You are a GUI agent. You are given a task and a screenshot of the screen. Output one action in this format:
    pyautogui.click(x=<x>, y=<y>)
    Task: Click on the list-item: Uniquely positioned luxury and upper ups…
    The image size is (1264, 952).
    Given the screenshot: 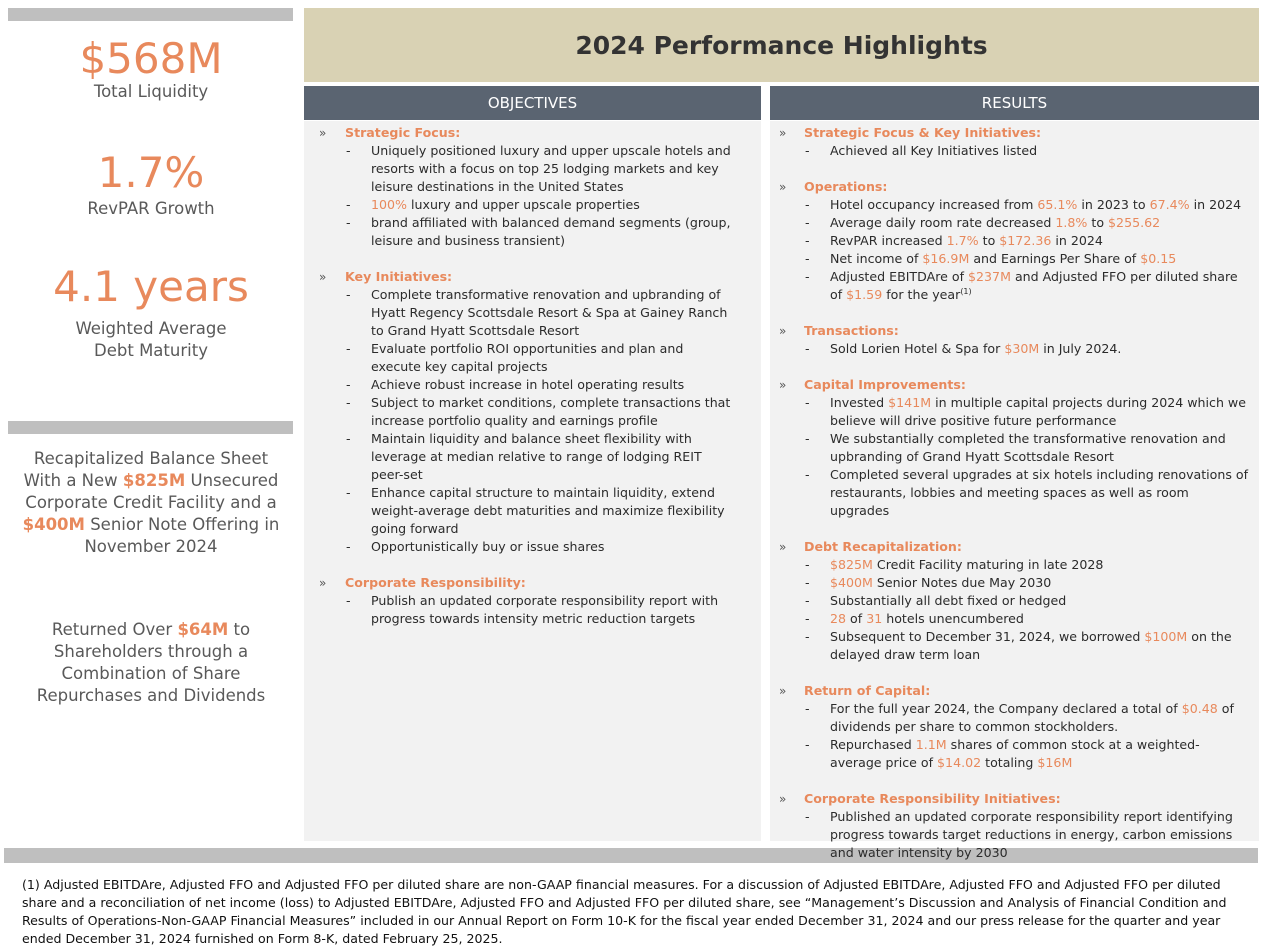 What is the action you would take?
    pyautogui.click(x=538, y=169)
    